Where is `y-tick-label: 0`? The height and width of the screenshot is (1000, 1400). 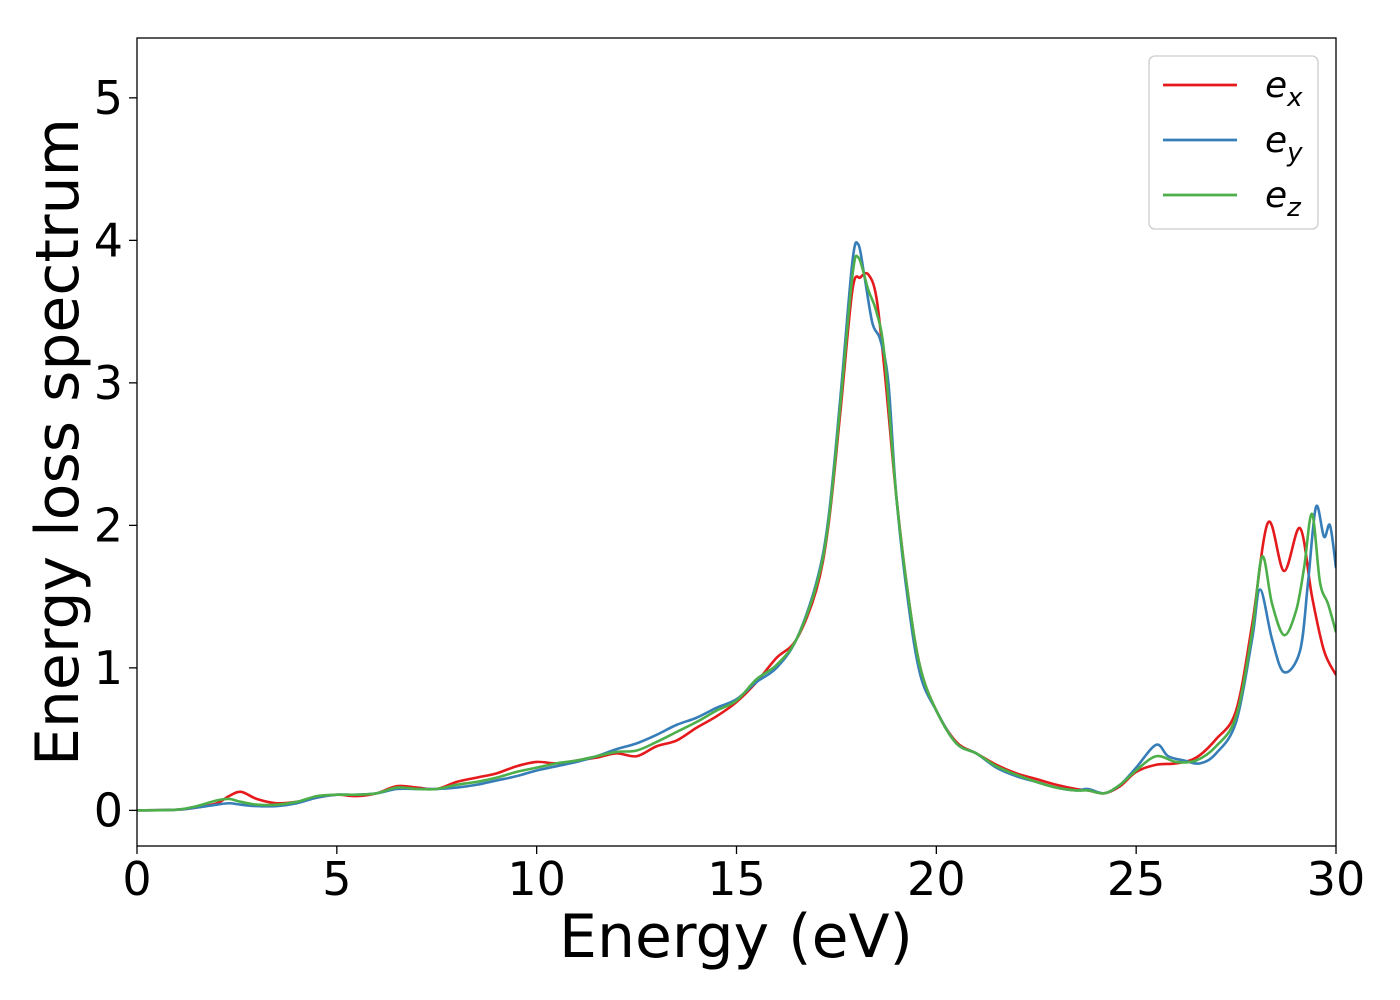 y-tick-label: 0 is located at coordinates (108, 810).